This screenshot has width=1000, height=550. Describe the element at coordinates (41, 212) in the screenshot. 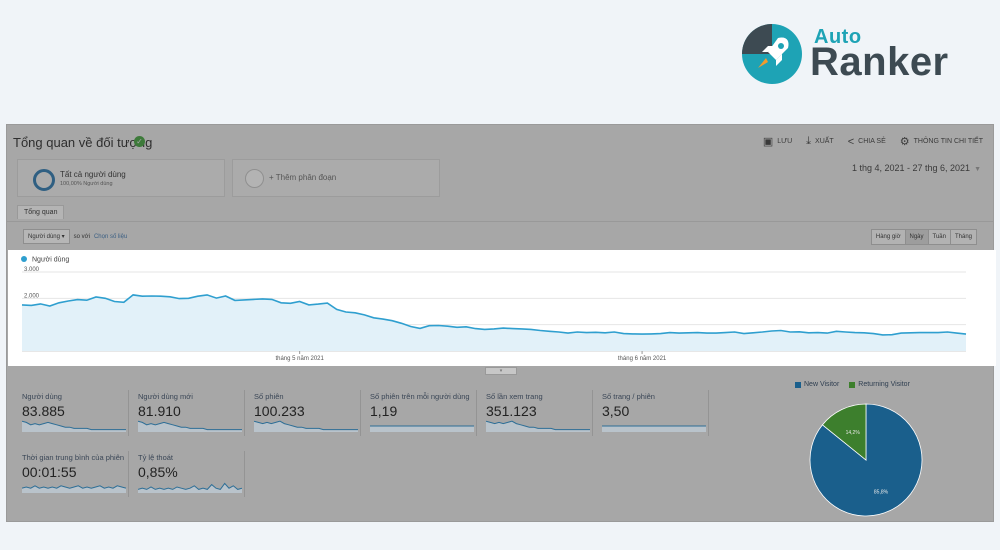

I see `tab-overview: Tổng quan` at that location.